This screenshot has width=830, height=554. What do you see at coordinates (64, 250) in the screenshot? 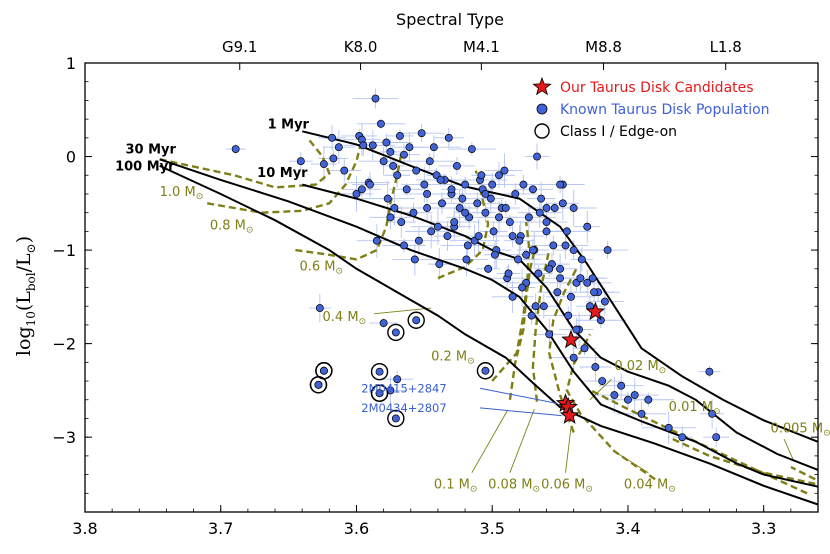
I see `y-tick-label: −1` at bounding box center [64, 250].